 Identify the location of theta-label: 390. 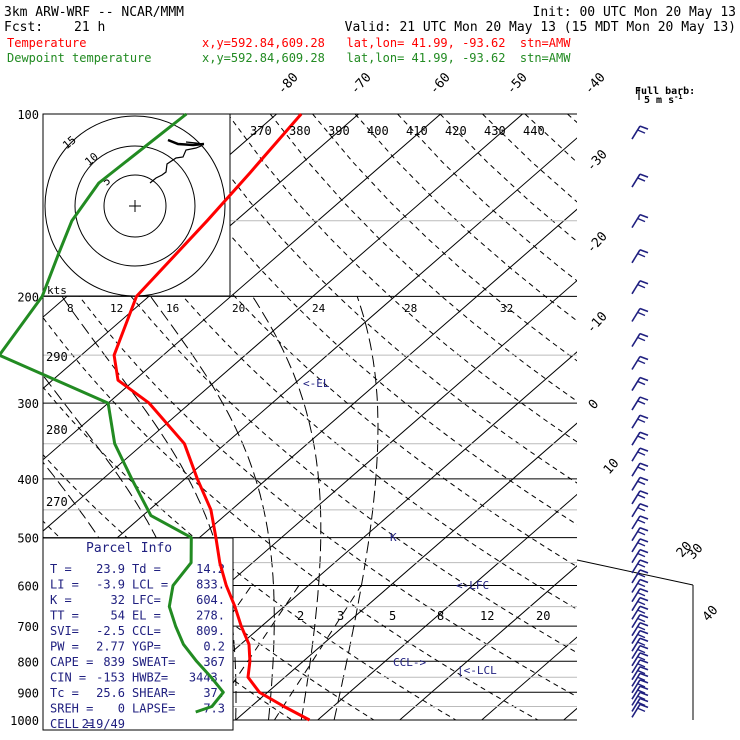
(339, 131).